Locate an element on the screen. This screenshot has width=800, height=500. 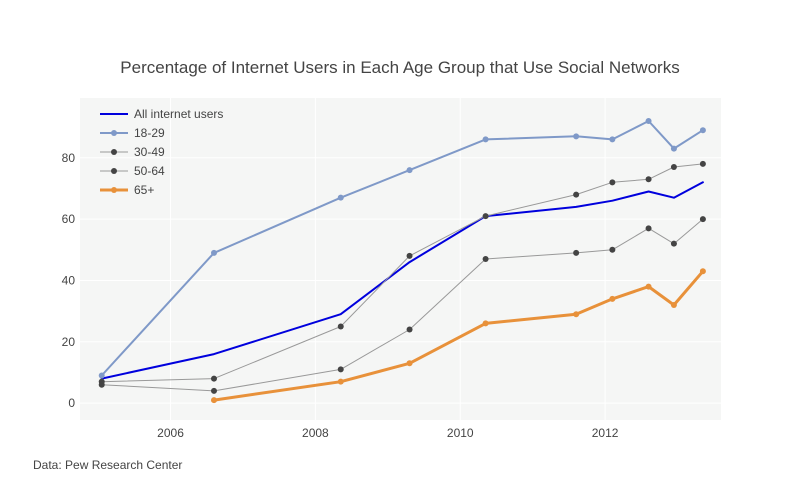
x-tick-label: 2006 is located at coordinates (170, 433).